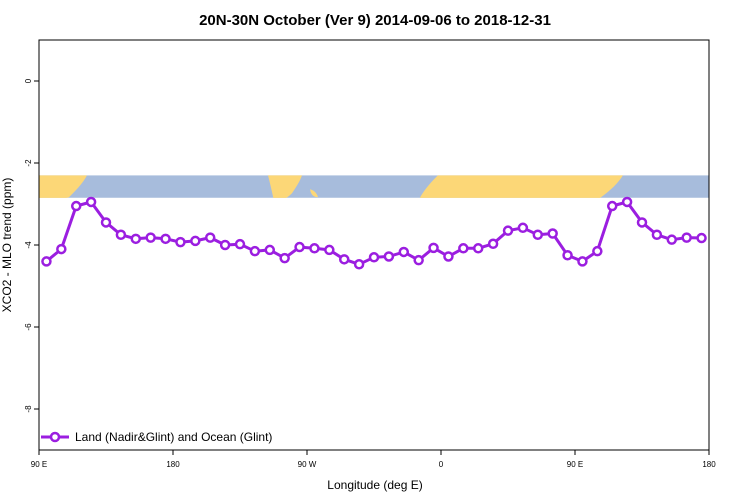 Image resolution: width=750 pixels, height=500 pixels. I want to click on y-tick-label: -8, so click(28, 409).